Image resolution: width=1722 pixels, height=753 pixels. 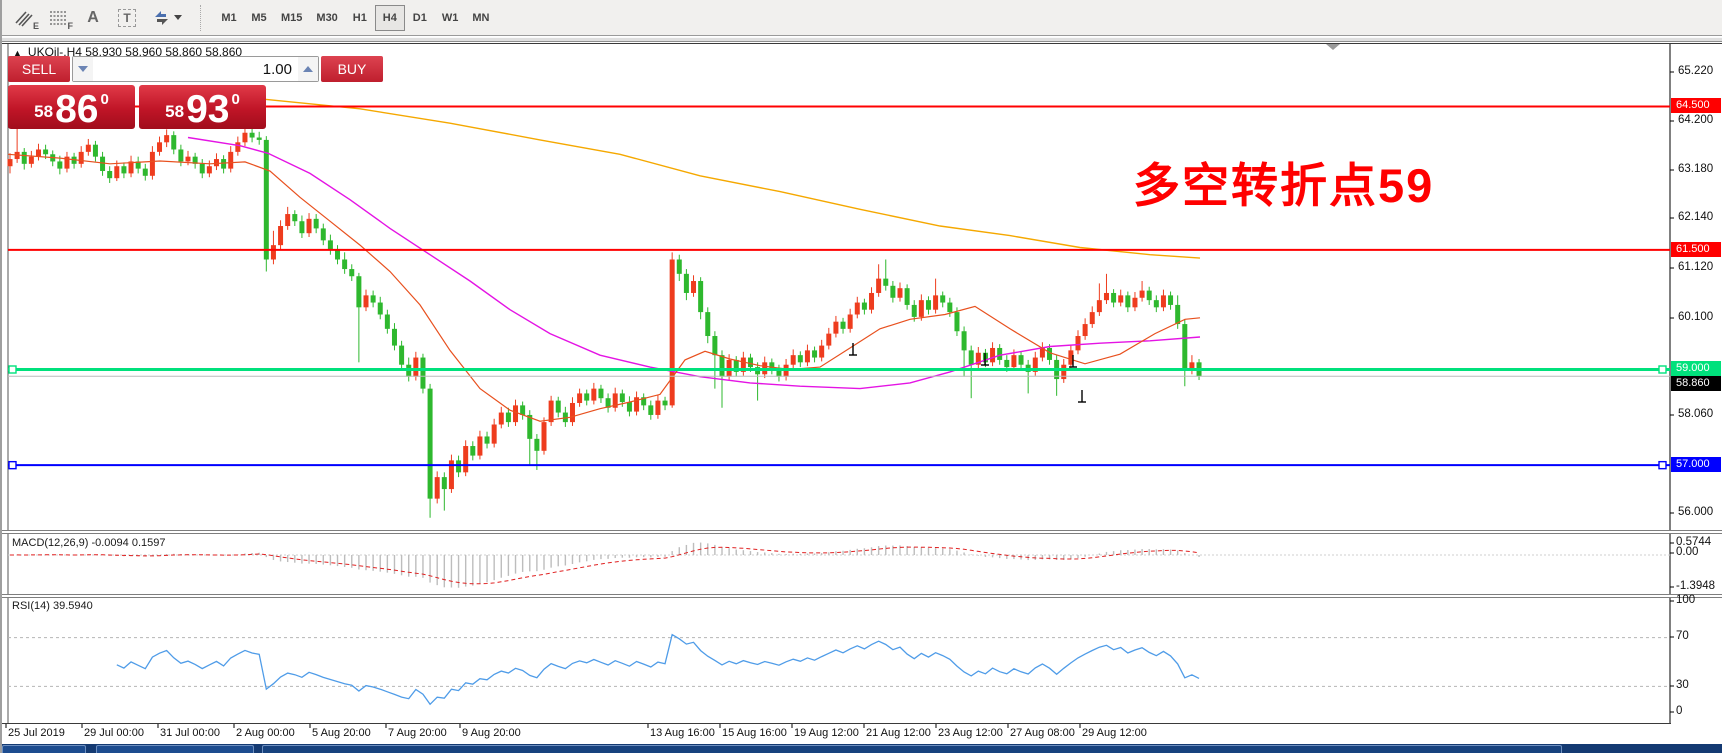 What do you see at coordinates (1696, 120) in the screenshot?
I see `price-tick-label: 64.200` at bounding box center [1696, 120].